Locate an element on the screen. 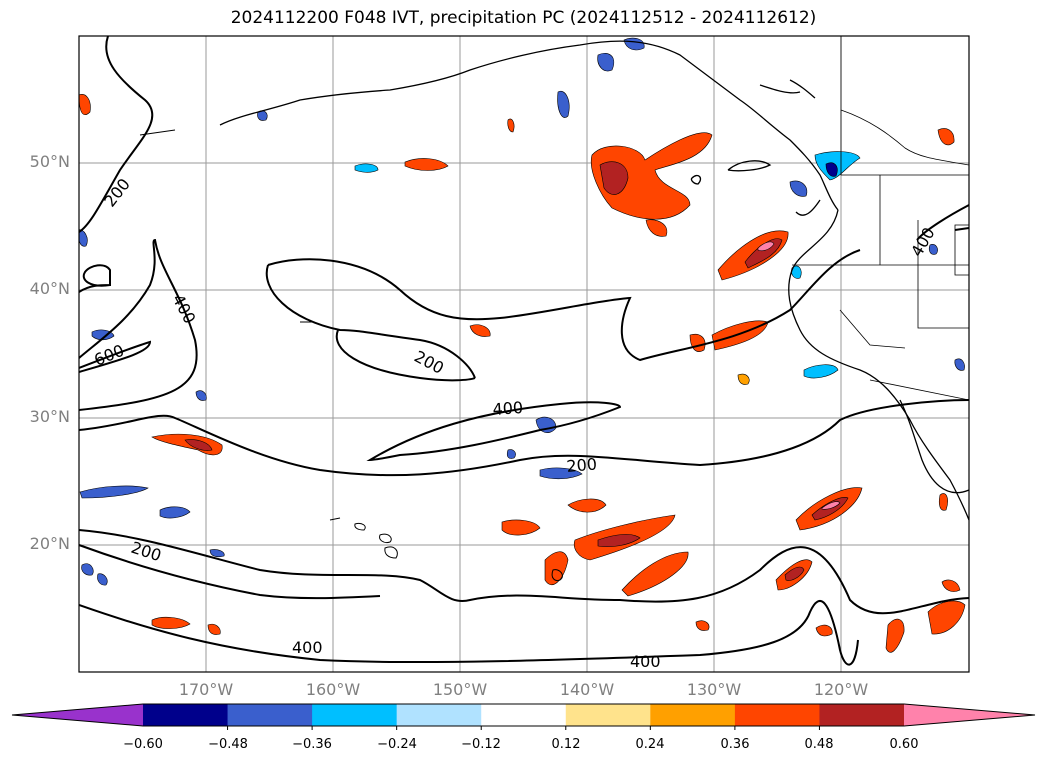 The height and width of the screenshot is (765, 1047). colorbar-tick-label: 0.48 is located at coordinates (819, 744).